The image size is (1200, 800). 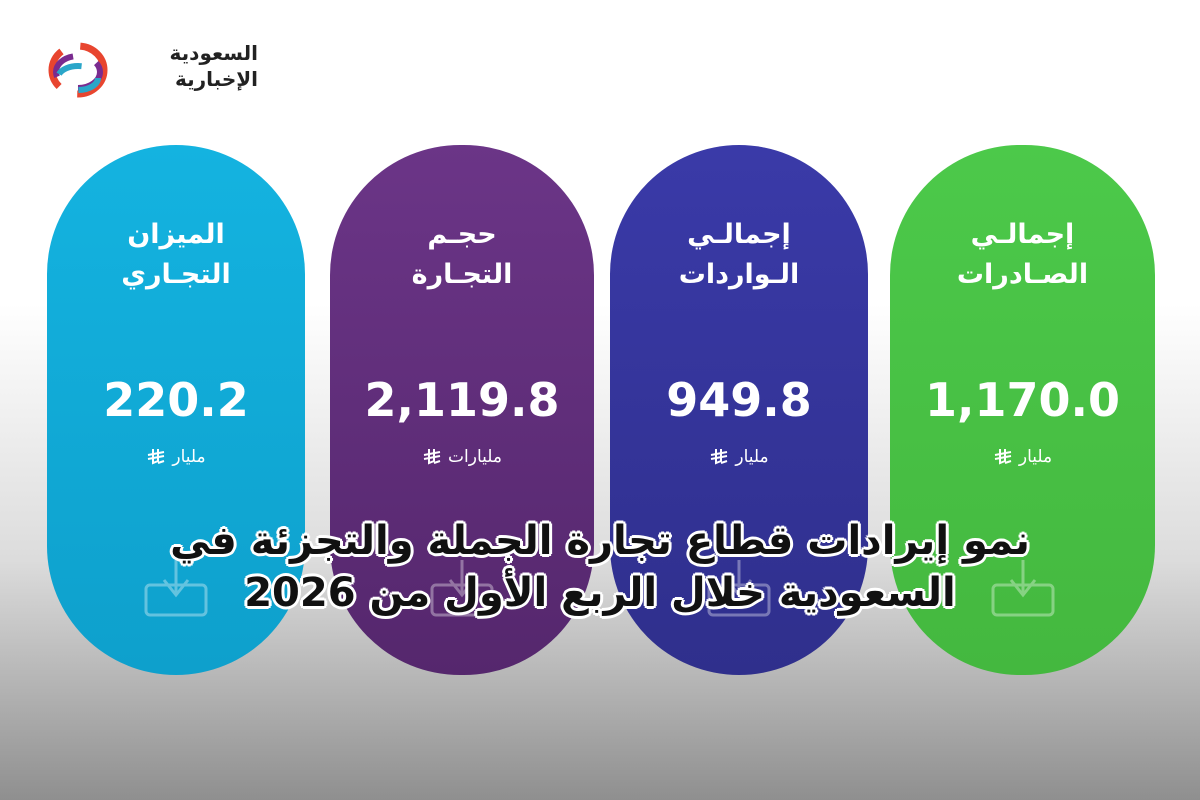 What do you see at coordinates (176, 400) in the screenshot?
I see `card-value: 220.2` at bounding box center [176, 400].